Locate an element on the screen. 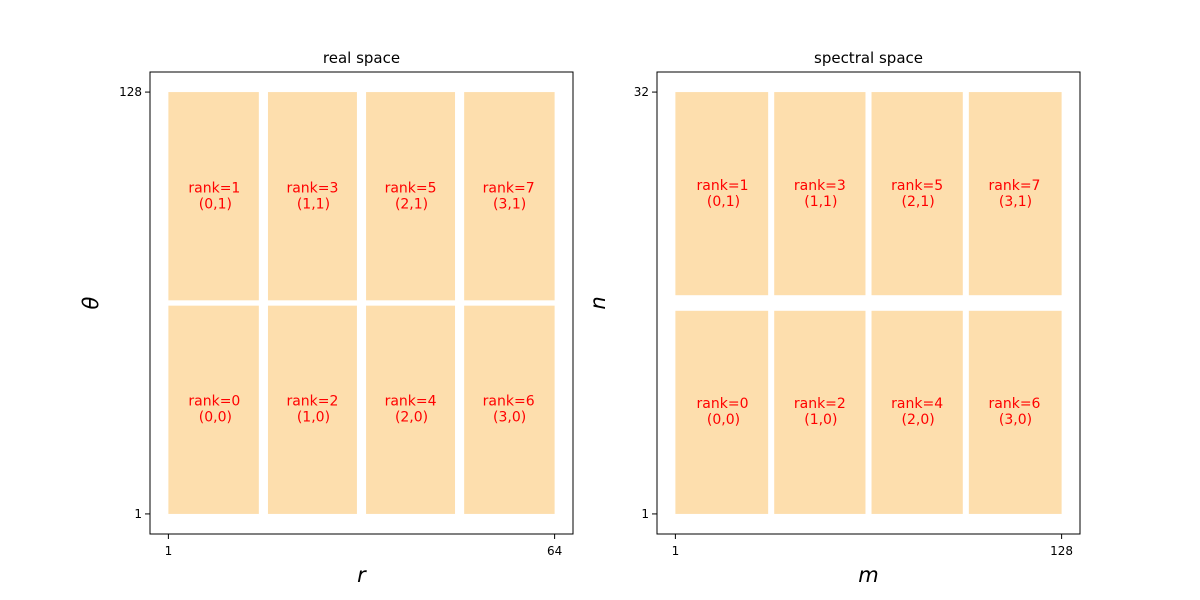 Image resolution: width=1200 pixels, height=600 pixels. y-tick-label: 32 is located at coordinates (641, 92).